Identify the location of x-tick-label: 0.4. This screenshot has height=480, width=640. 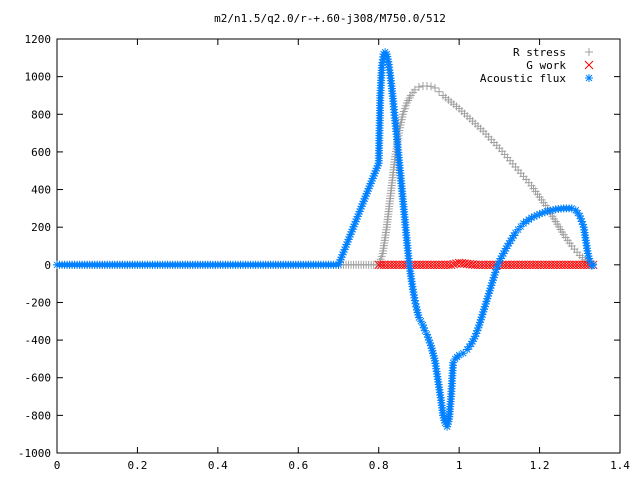
(218, 465).